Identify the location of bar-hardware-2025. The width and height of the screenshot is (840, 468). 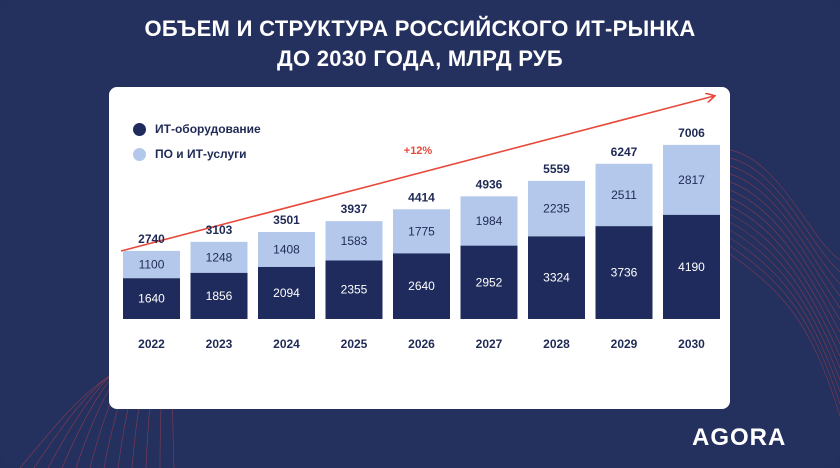
(354, 289).